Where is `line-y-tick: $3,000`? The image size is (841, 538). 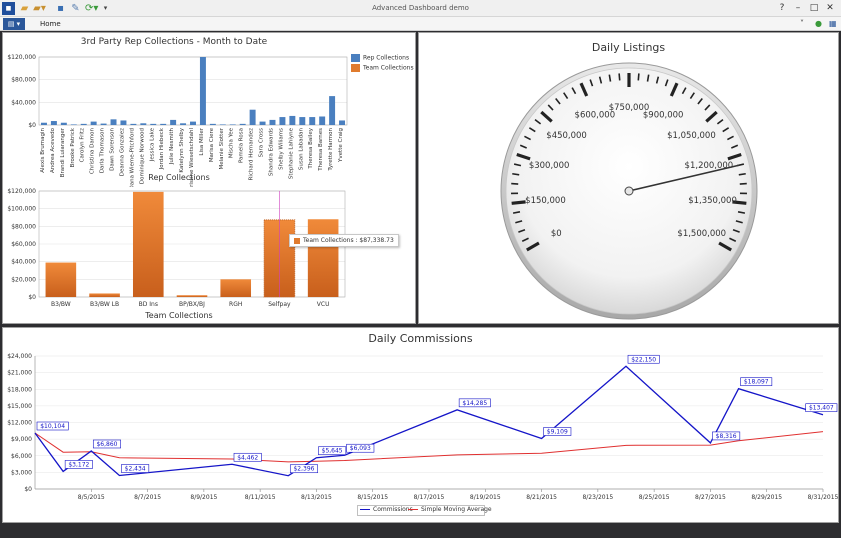 line-y-tick: $3,000 is located at coordinates (21, 472).